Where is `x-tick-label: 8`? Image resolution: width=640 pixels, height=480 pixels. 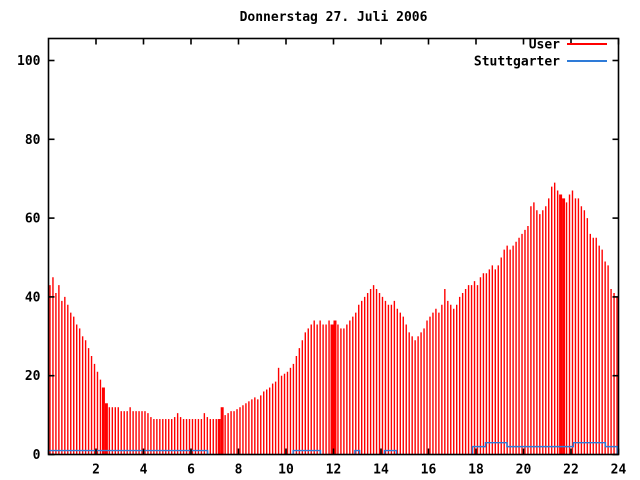
x-tick-label: 8 is located at coordinates (239, 470).